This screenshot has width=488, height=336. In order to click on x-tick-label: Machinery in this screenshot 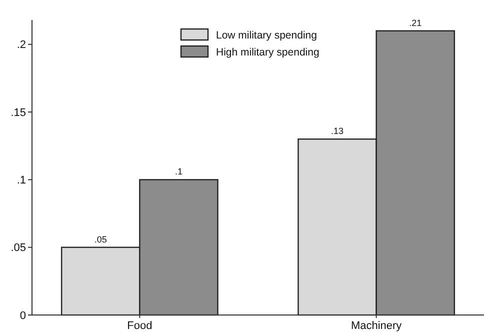, I will do `click(376, 326)`.